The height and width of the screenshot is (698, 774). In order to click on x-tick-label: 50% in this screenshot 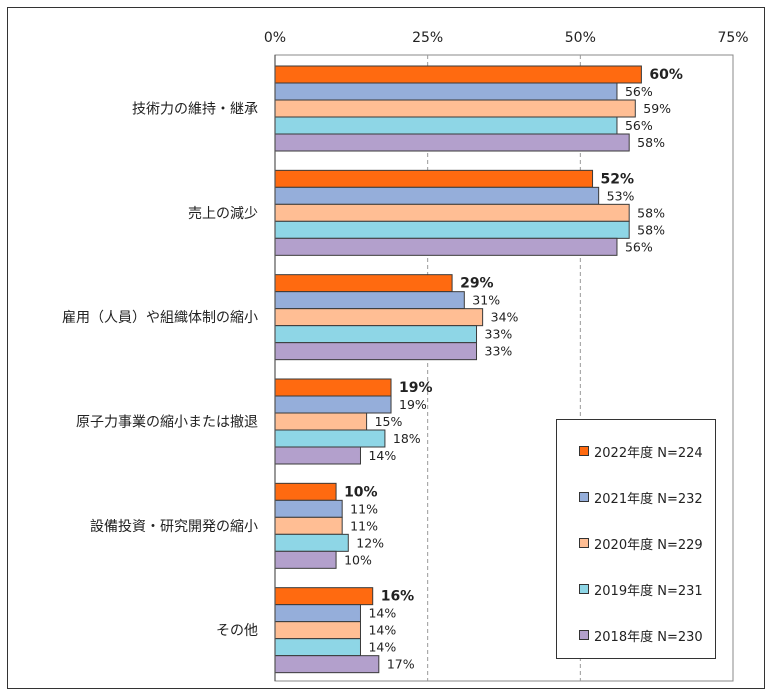, I will do `click(580, 38)`.